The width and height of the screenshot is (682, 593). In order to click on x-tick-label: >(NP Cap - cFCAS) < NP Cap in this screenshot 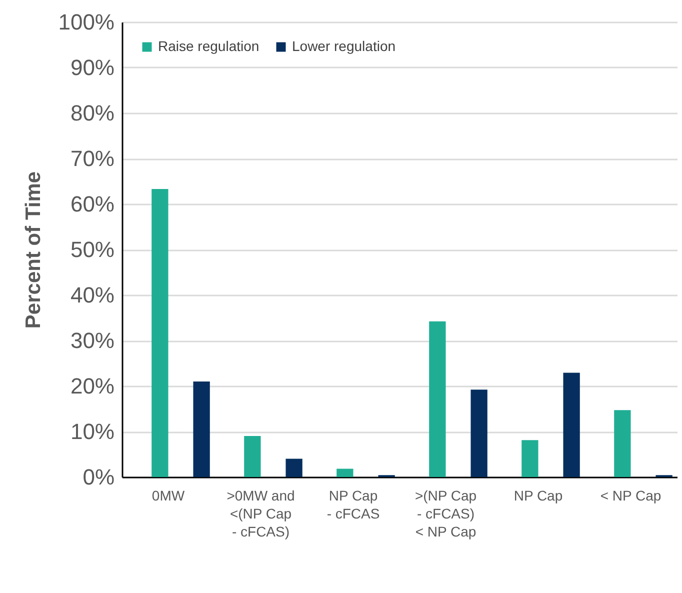, I will do `click(445, 514)`.